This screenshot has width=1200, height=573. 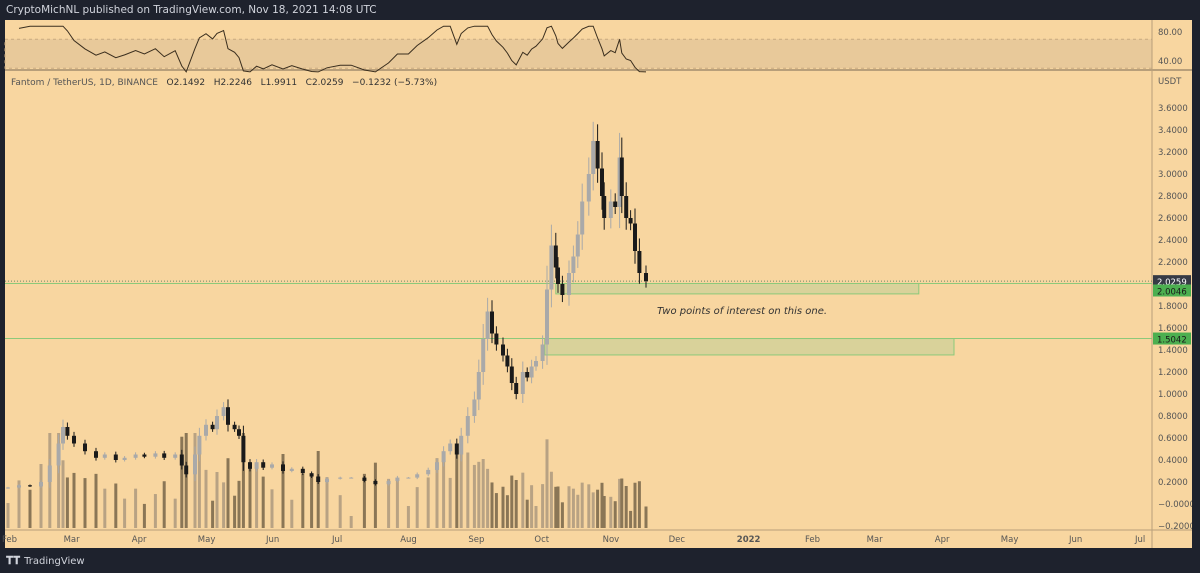 What do you see at coordinates (1173, 373) in the screenshot?
I see `price-tick-label: 1.2000` at bounding box center [1173, 373].